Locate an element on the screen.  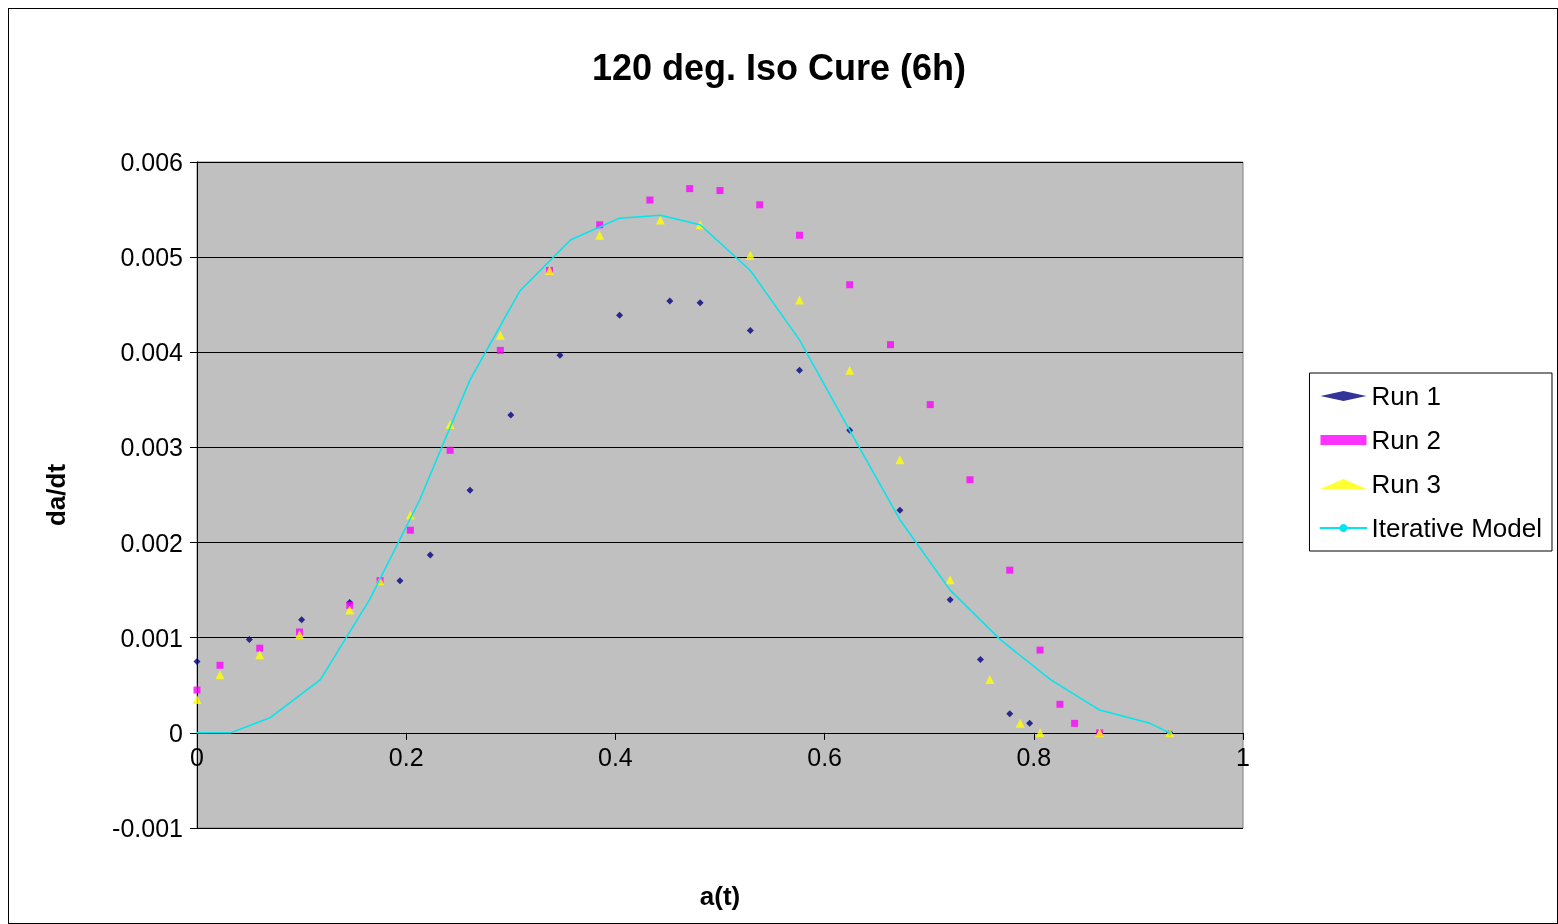
legend-label: Run 3 is located at coordinates (1406, 484).